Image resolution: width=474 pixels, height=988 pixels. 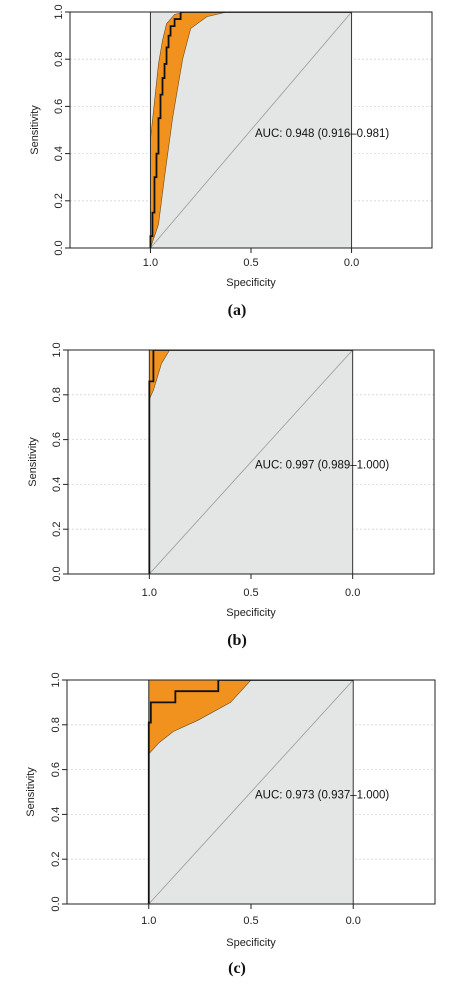 What do you see at coordinates (322, 134) in the screenshot?
I see `auc-annotation: AUC: 0.948 (0.916–0.981)` at bounding box center [322, 134].